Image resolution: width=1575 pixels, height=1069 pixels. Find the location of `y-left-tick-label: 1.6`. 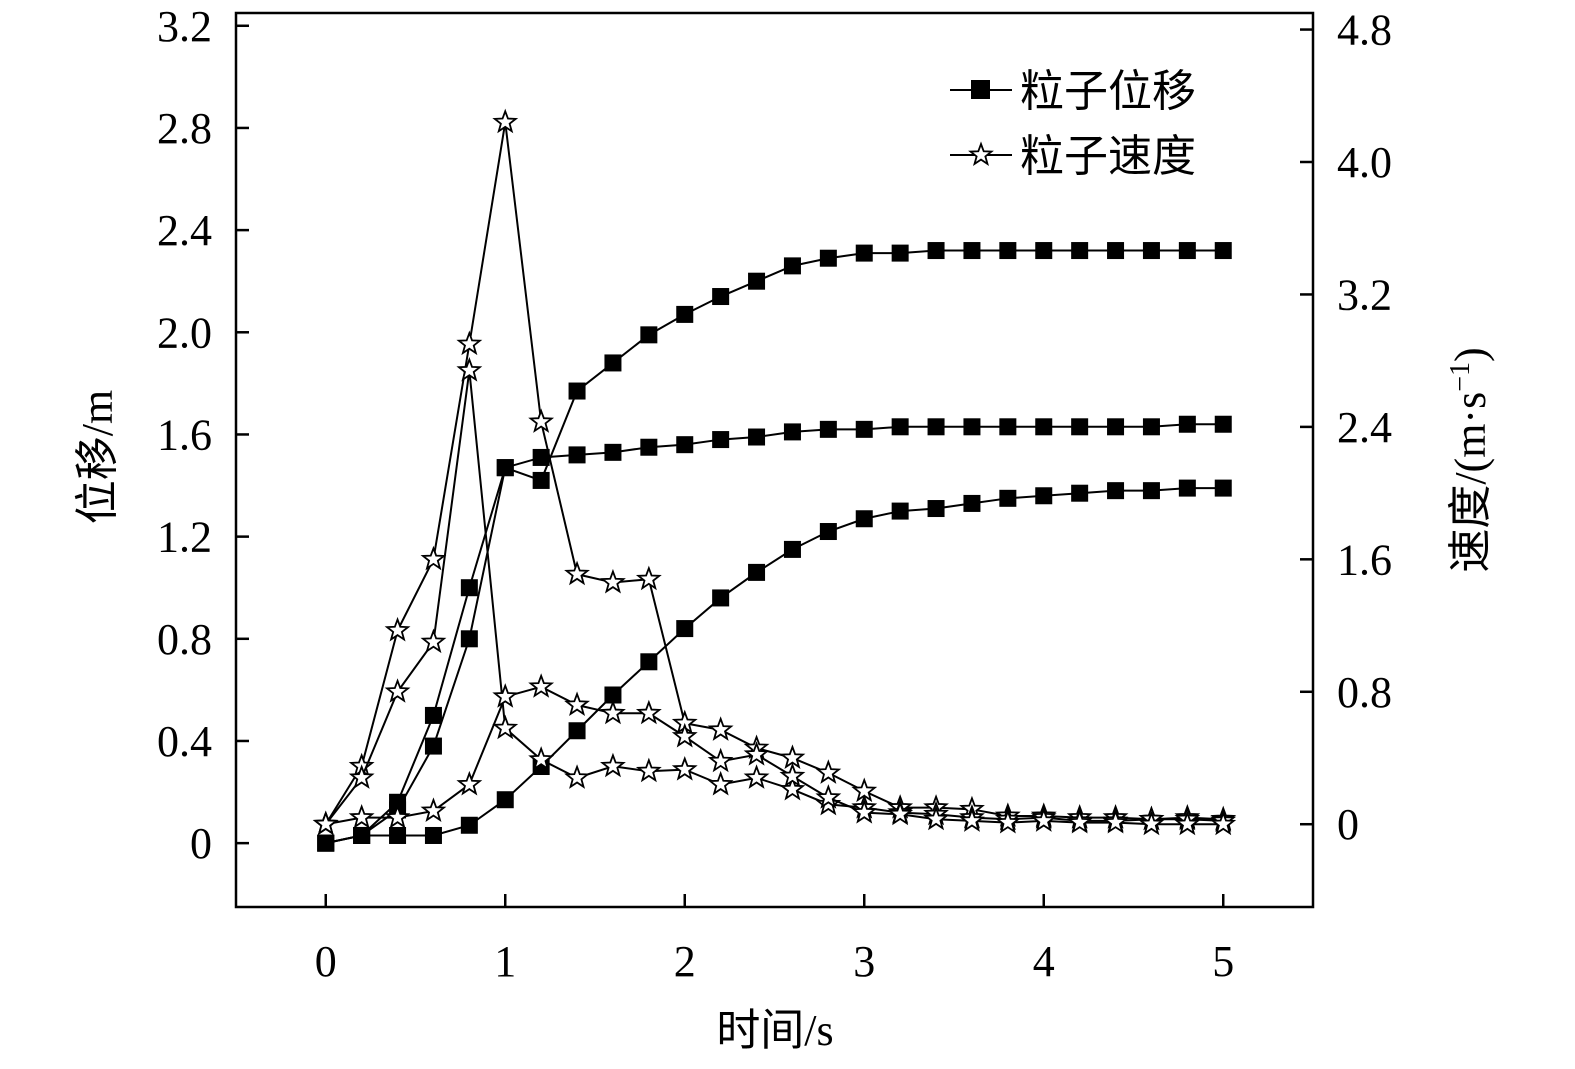

y-left-tick-label: 1.6 is located at coordinates (184, 434).